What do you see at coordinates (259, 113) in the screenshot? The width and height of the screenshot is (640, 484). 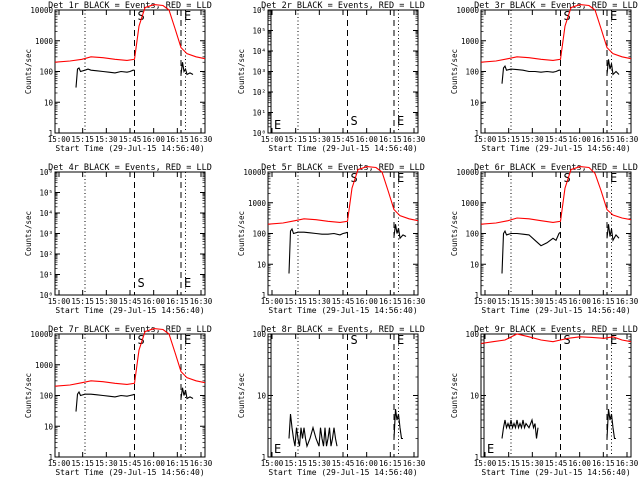 I see `y-tick-label: 10¹` at bounding box center [259, 113].